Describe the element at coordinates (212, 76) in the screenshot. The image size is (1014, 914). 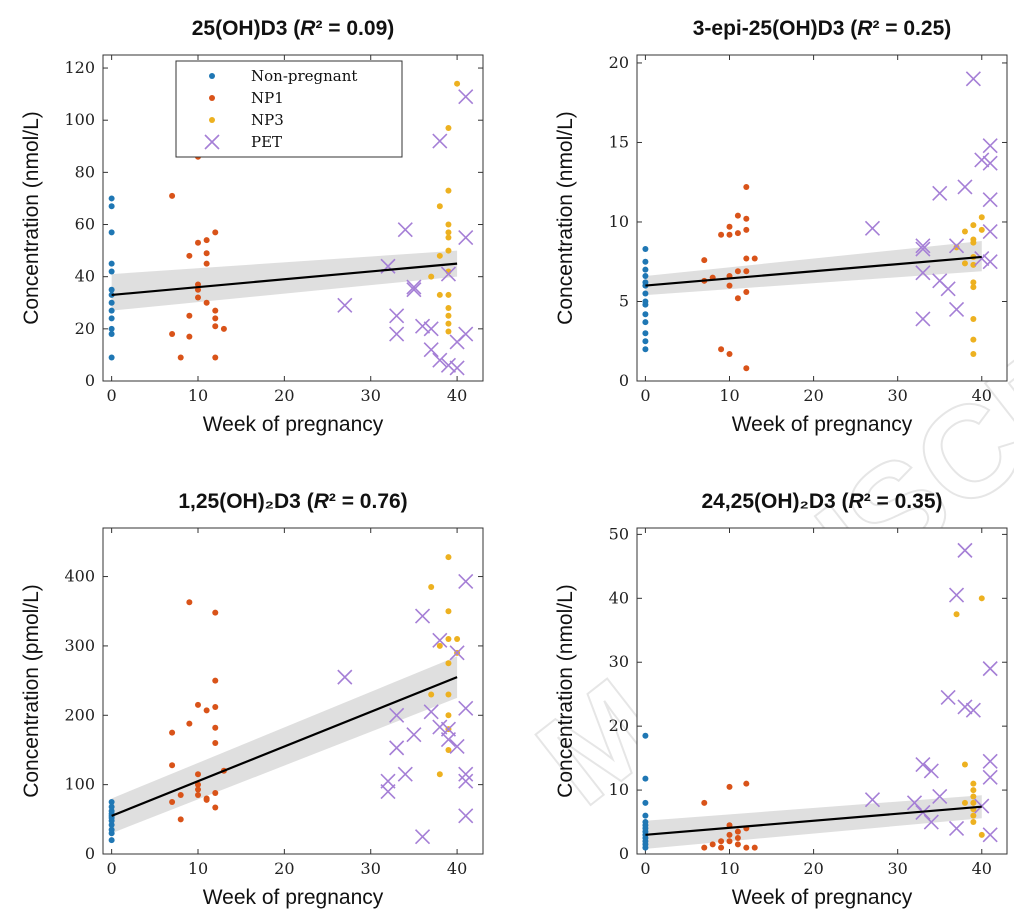
I see `legend-marker` at that location.